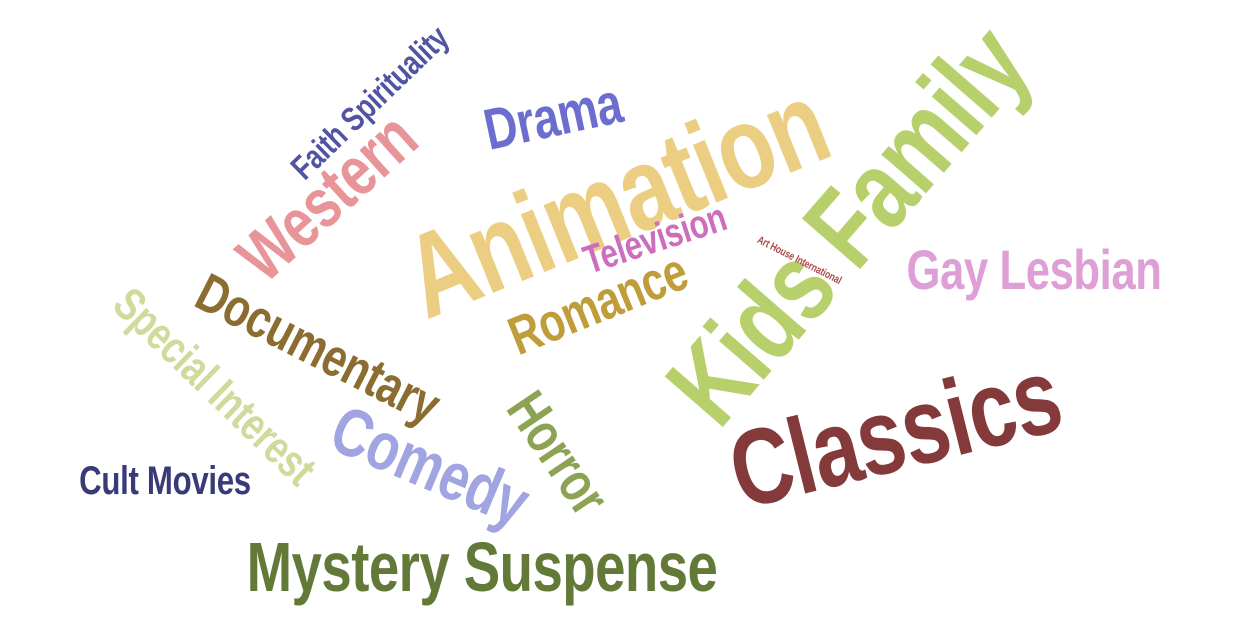 The image size is (1259, 641). I want to click on word-mystery-suspense: Mystery Suspense, so click(482, 567).